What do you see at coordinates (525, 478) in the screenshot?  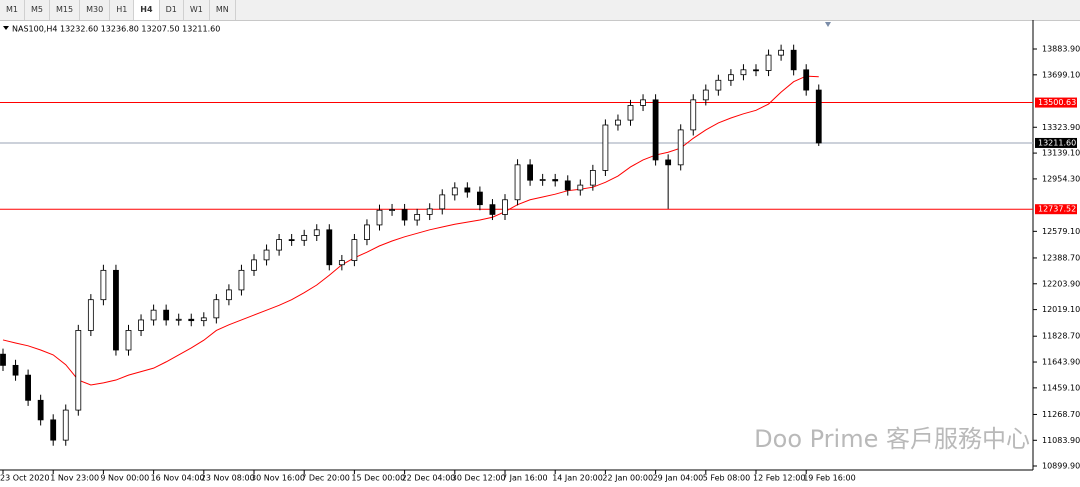 I see `x-tick-label: 7 Jan 16:00` at bounding box center [525, 478].